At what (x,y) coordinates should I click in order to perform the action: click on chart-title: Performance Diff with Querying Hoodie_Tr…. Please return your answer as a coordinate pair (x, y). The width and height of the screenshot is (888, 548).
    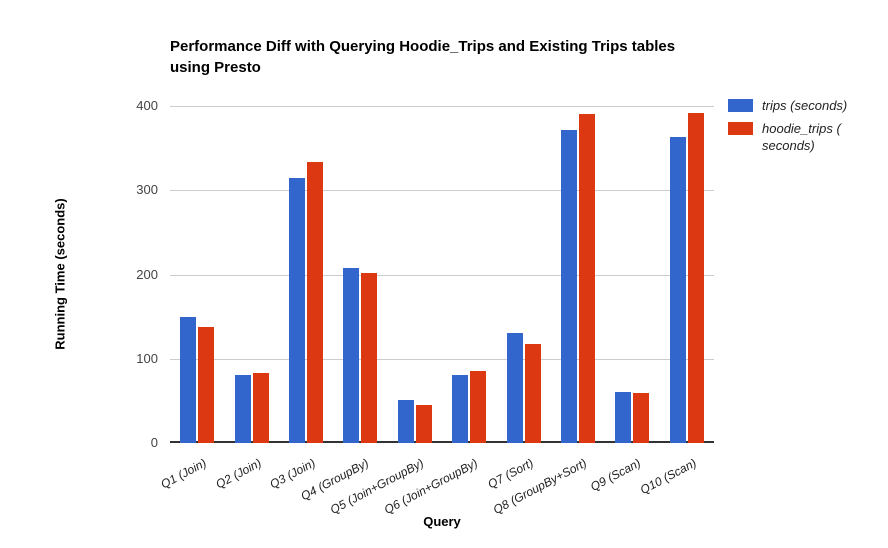
    Looking at the image, I should click on (423, 57).